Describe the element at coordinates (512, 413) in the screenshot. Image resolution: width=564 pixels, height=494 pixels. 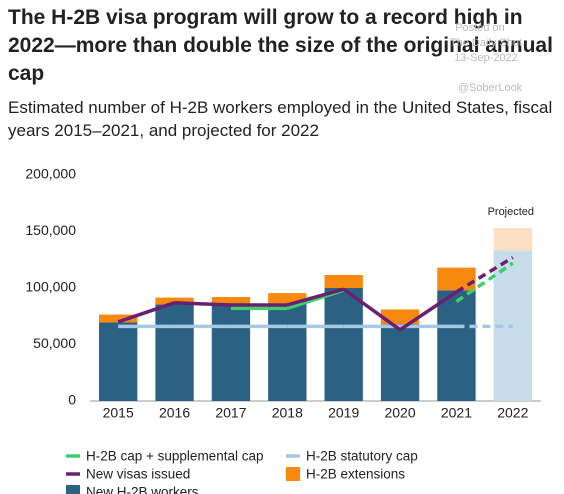
I see `x-tick-label: 2022` at that location.